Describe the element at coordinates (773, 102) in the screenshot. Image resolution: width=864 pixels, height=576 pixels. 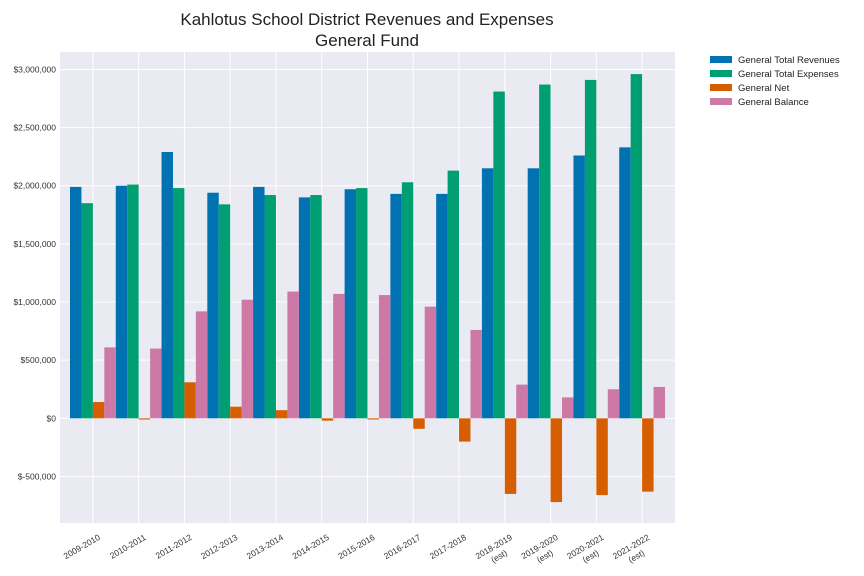
I see `legend-label: General Balance` at that location.